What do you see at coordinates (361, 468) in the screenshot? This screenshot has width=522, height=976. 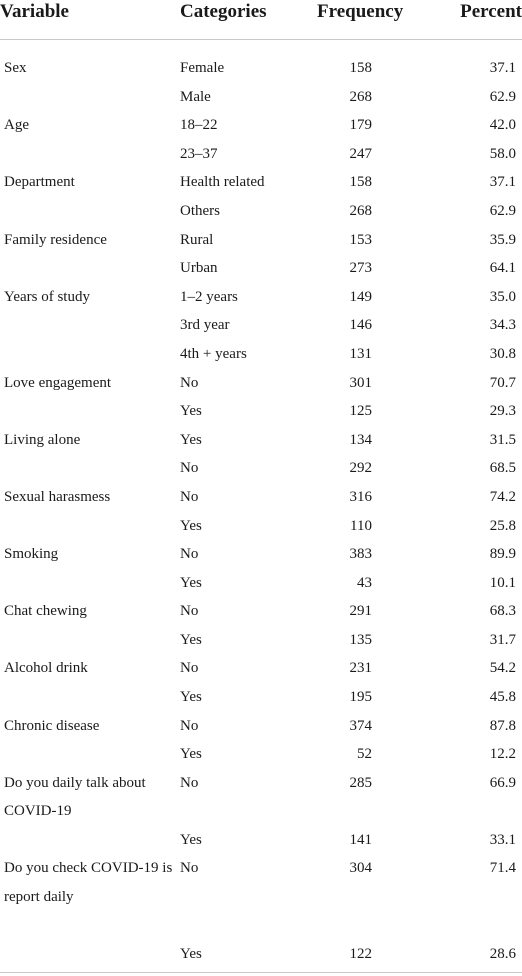 I see `cell-frequency: 292` at bounding box center [361, 468].